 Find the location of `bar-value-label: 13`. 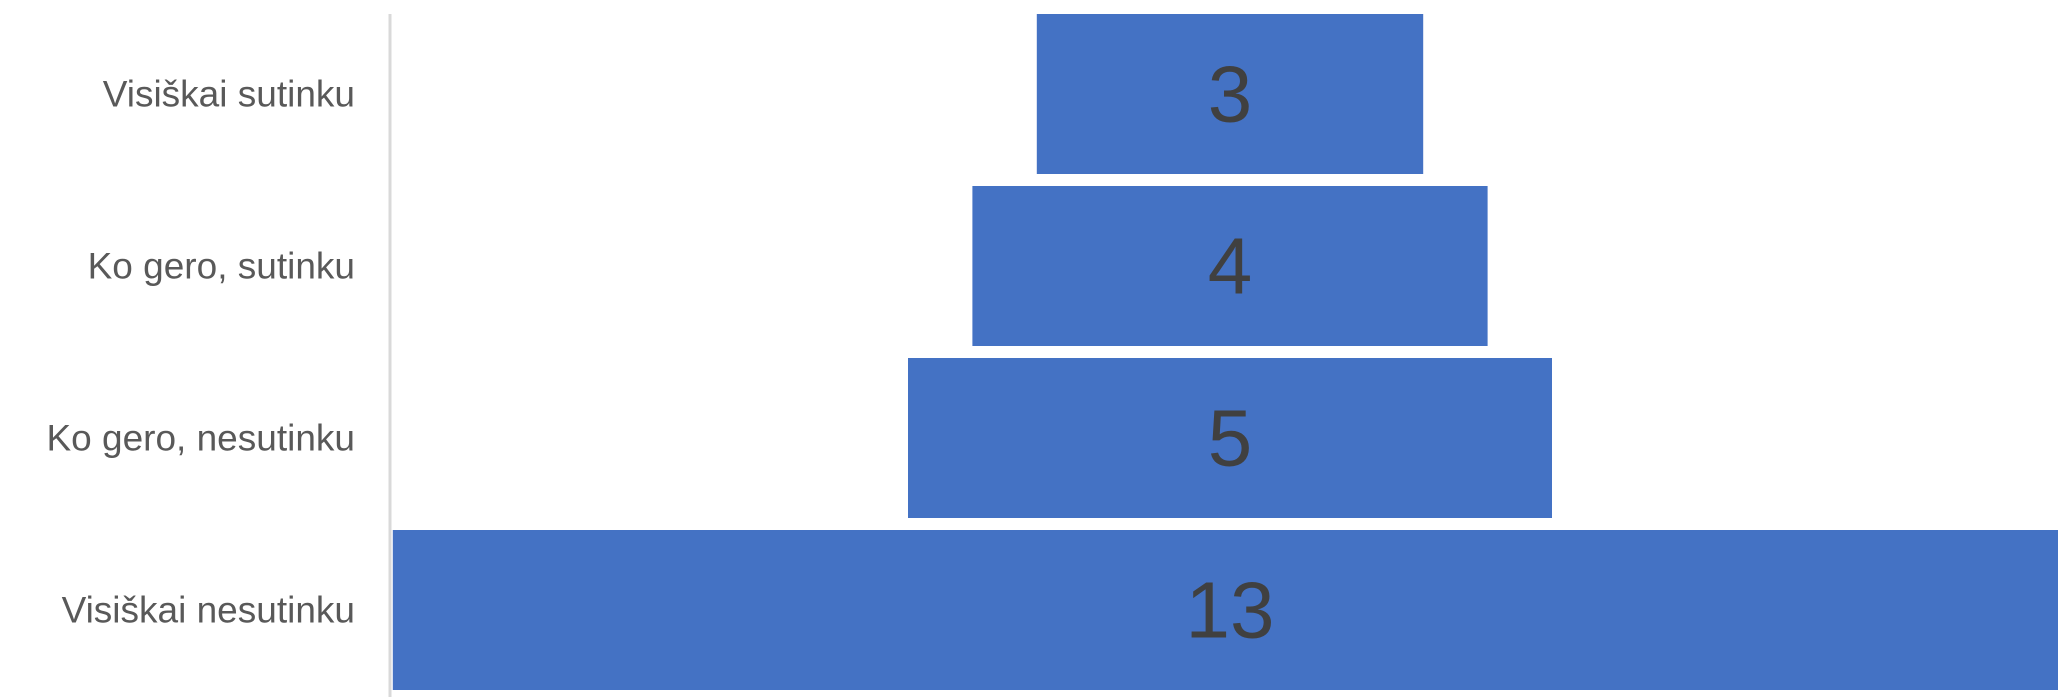

bar-value-label: 13 is located at coordinates (1230, 610).